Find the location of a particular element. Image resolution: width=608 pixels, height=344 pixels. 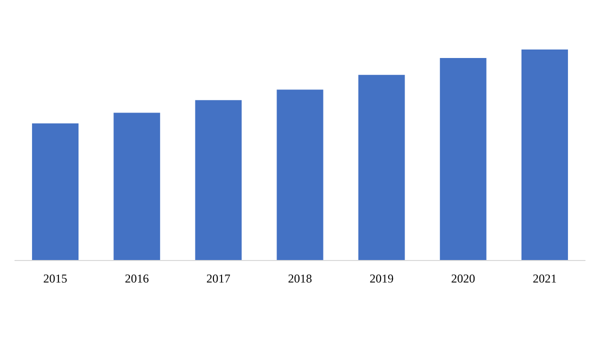

x-tick-label: 2021 is located at coordinates (544, 279).